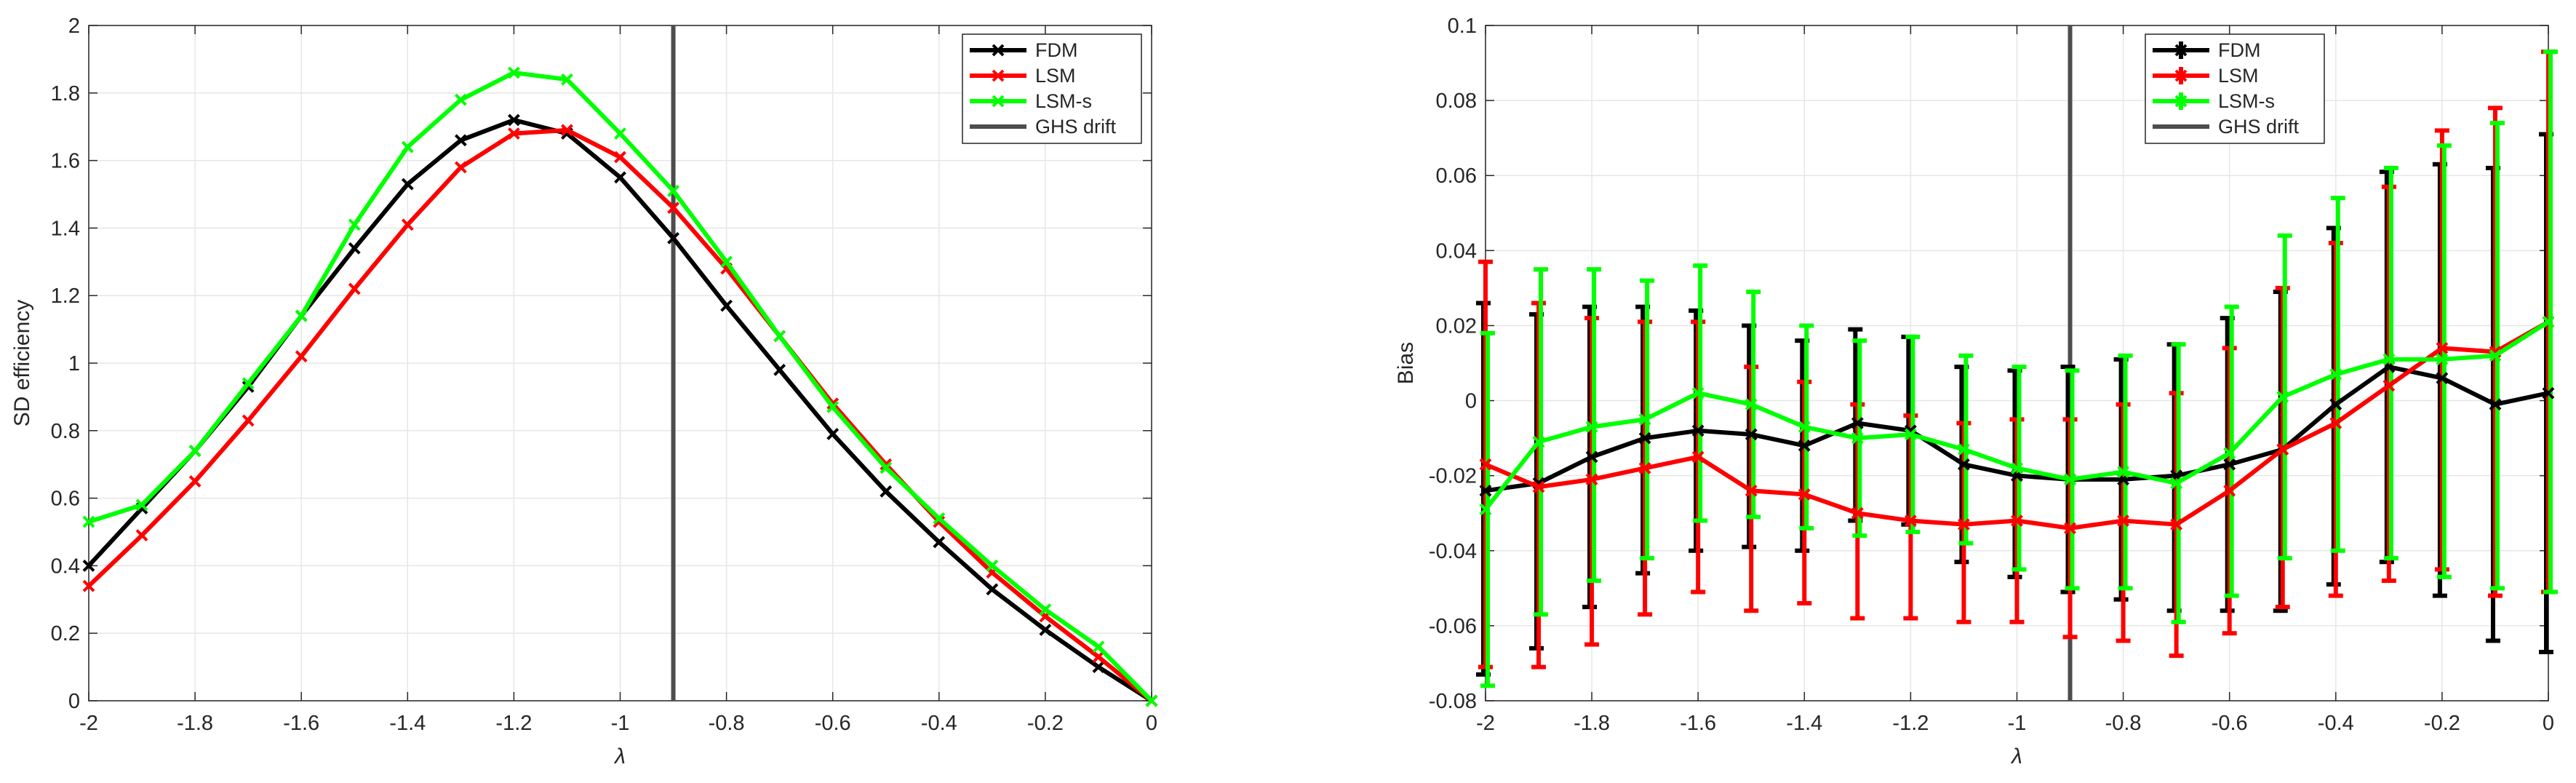 The image size is (2576, 783). I want to click on x-tick-label: -0.2, so click(2442, 723).